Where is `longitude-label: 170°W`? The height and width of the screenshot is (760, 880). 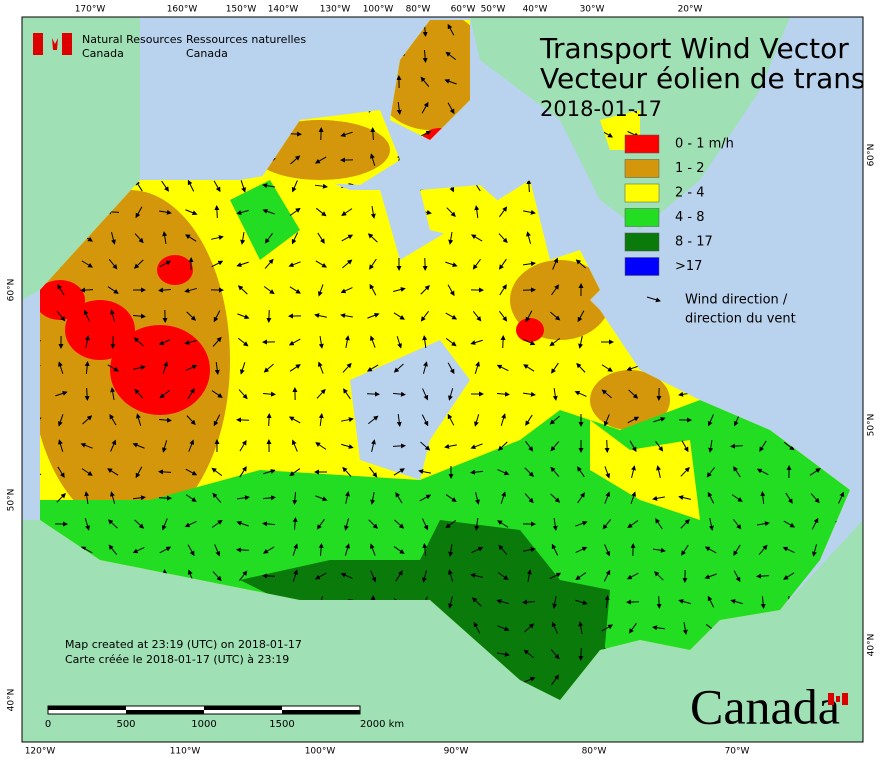
longitude-label: 170°W is located at coordinates (90, 10).